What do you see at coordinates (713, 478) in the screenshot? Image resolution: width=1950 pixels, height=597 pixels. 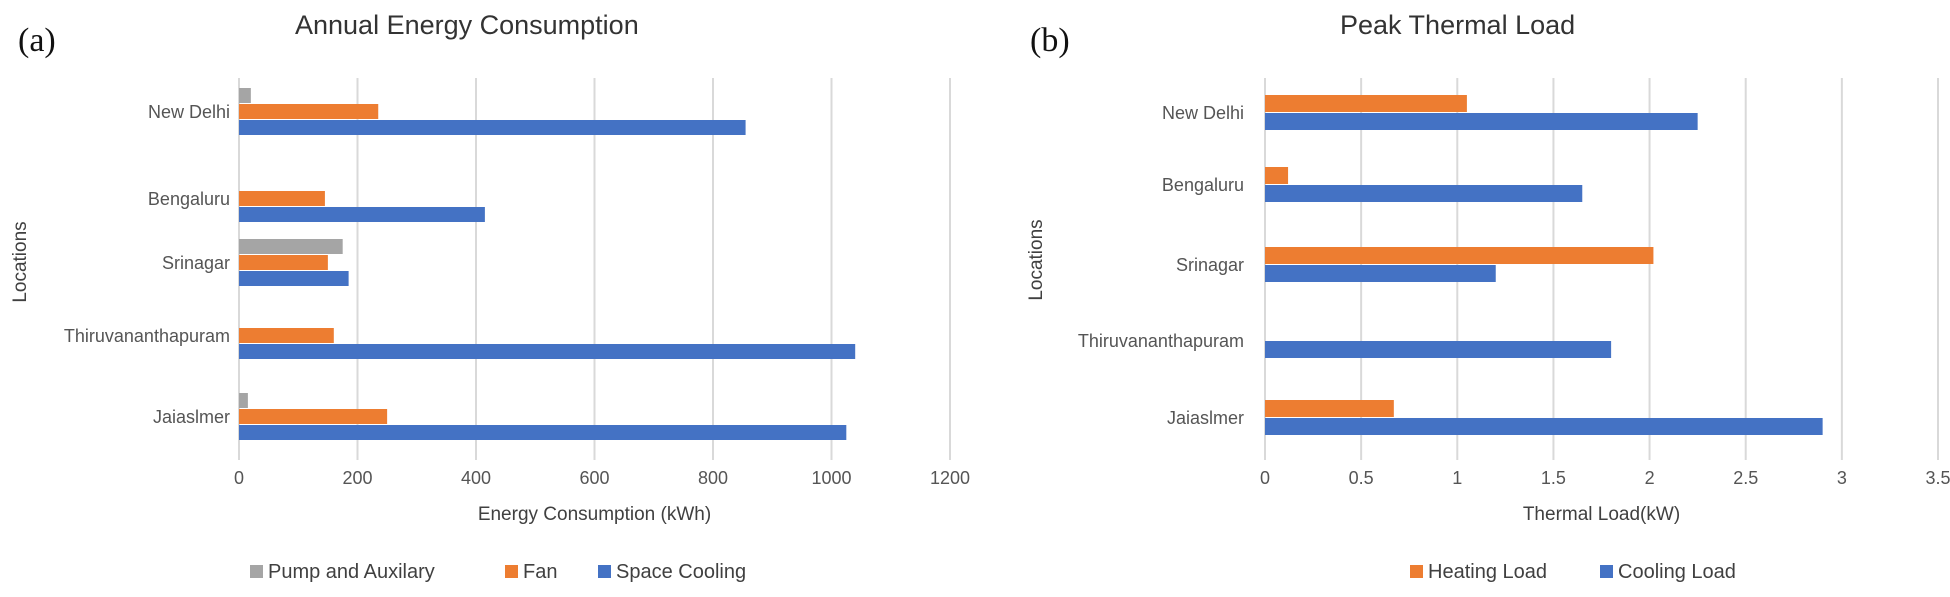 I see `x-tick-label-a-4: 800` at bounding box center [713, 478].